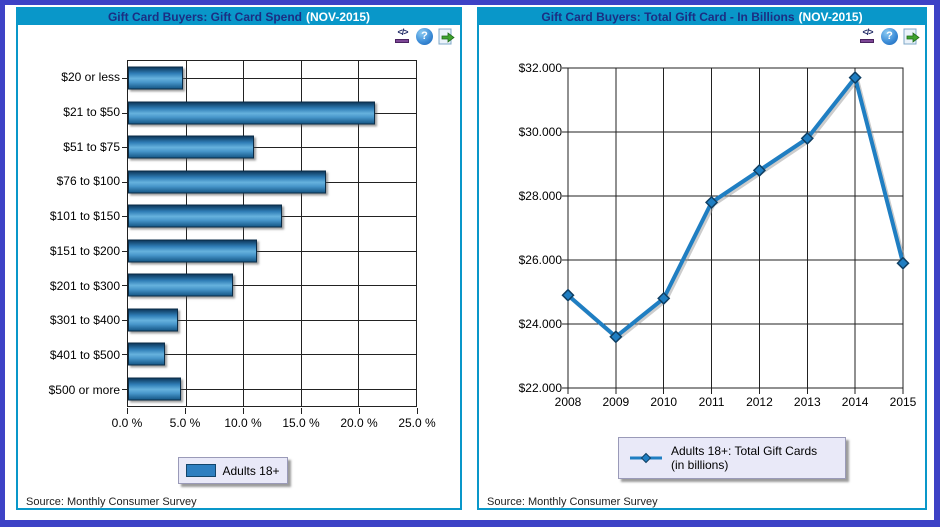  What do you see at coordinates (807, 138) in the screenshot?
I see `data-point-2013` at bounding box center [807, 138].